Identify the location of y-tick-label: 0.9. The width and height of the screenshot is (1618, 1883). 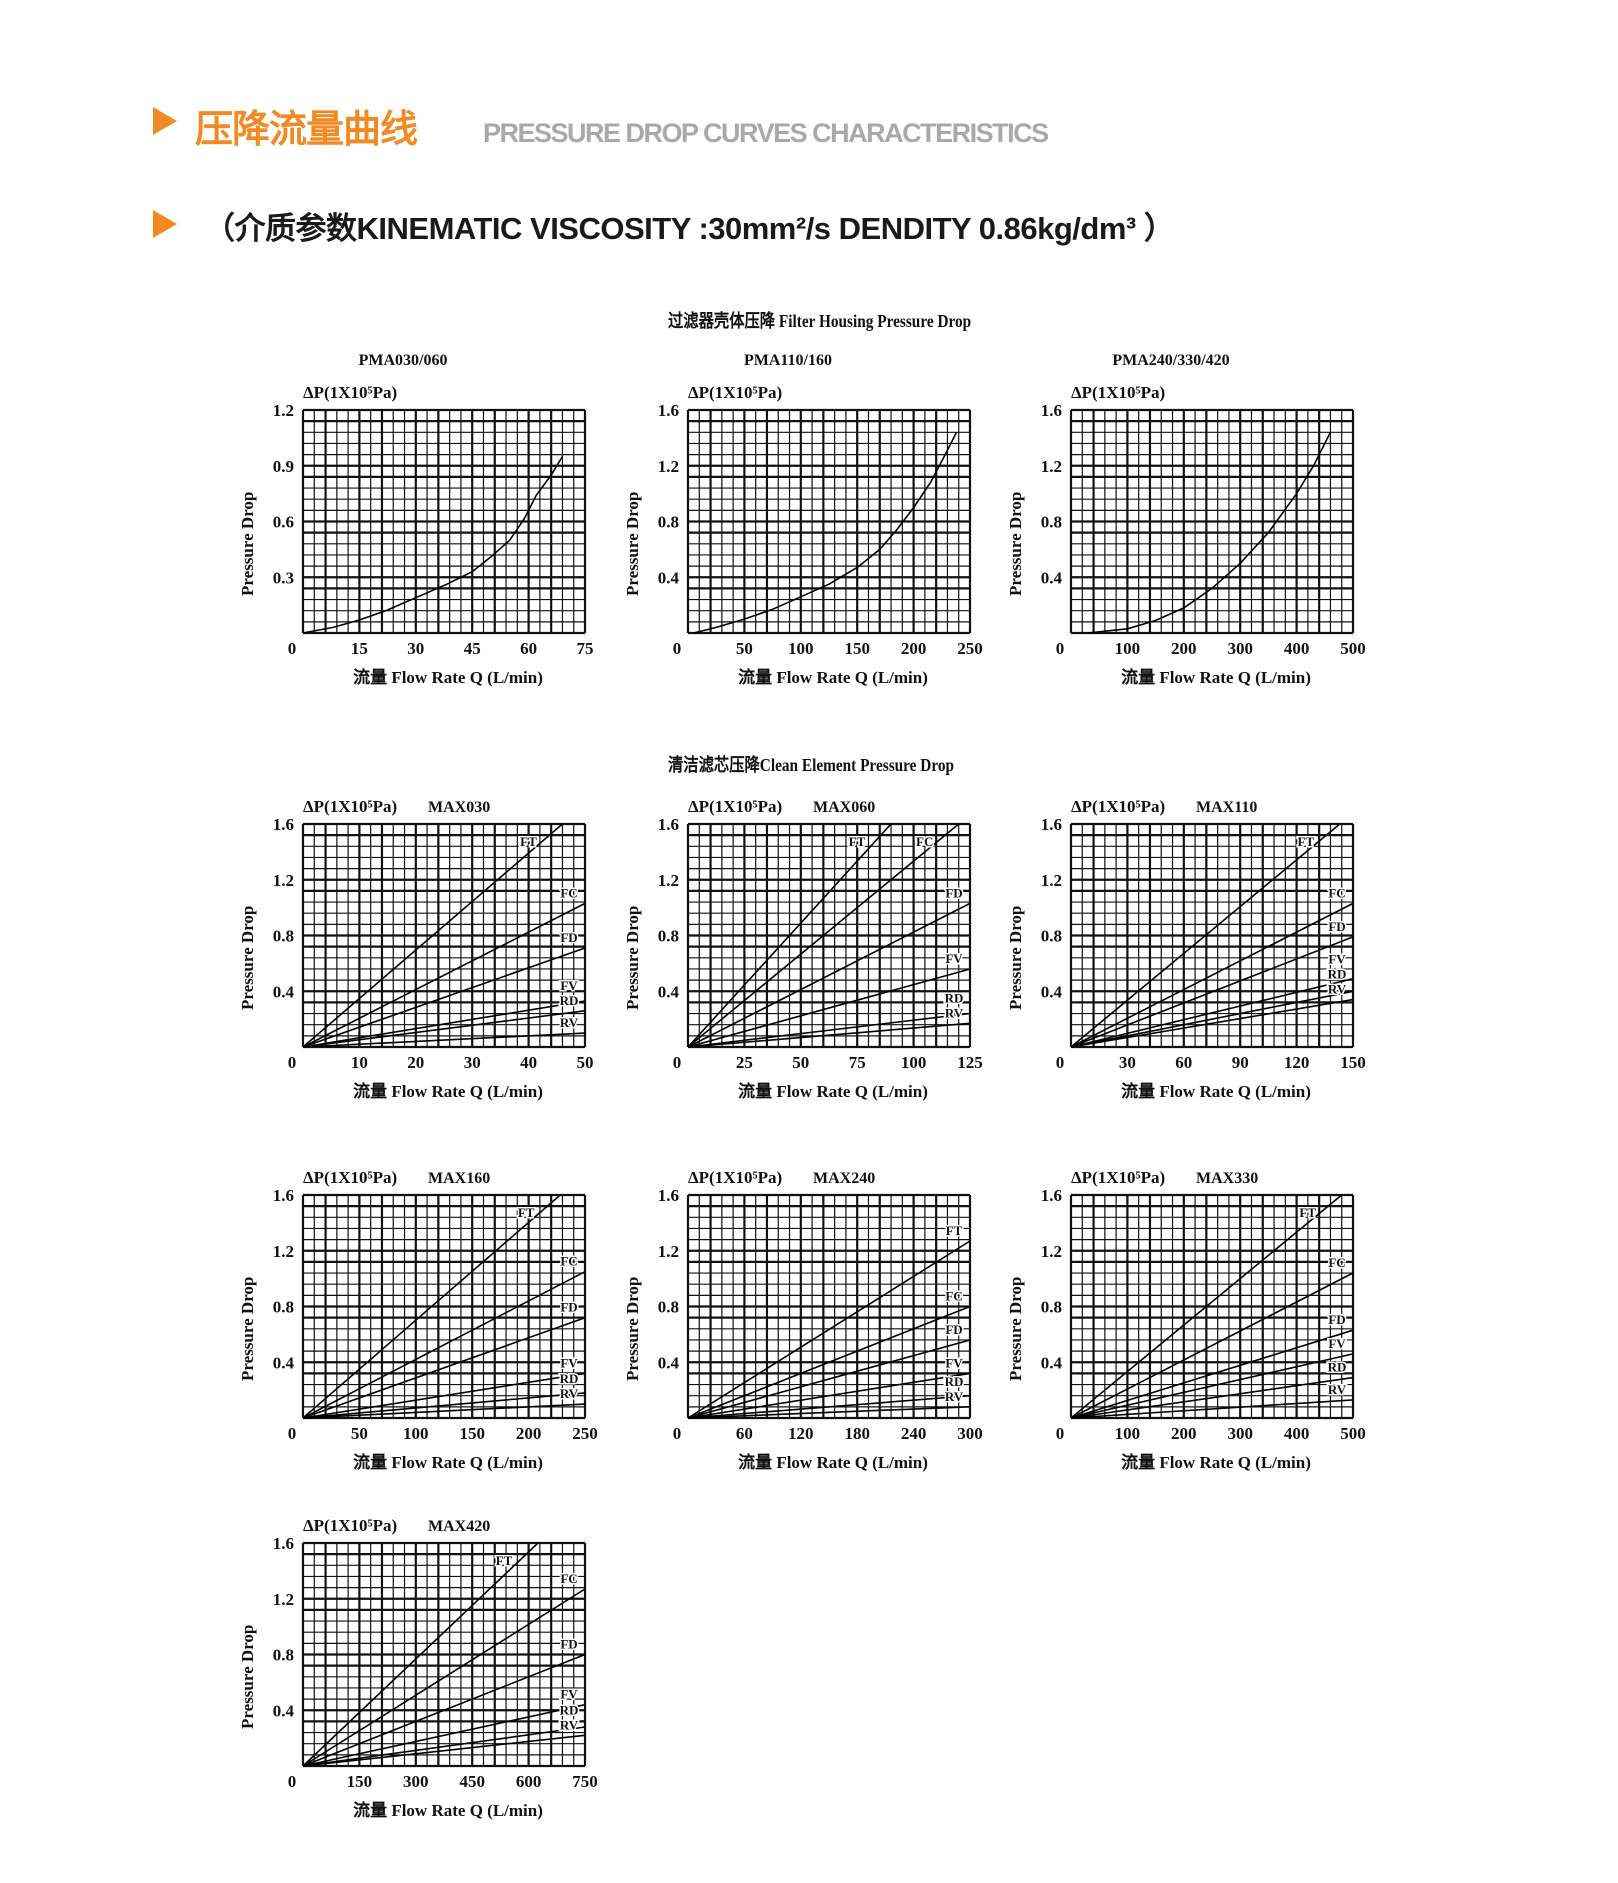
(283, 466).